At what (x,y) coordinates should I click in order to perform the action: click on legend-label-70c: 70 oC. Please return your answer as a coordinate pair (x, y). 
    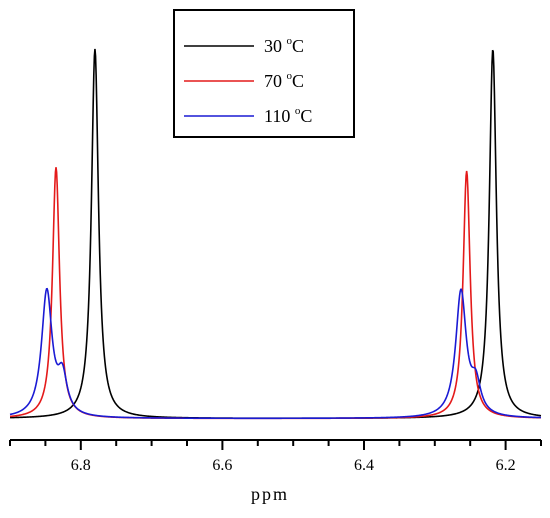
    Looking at the image, I should click on (284, 80).